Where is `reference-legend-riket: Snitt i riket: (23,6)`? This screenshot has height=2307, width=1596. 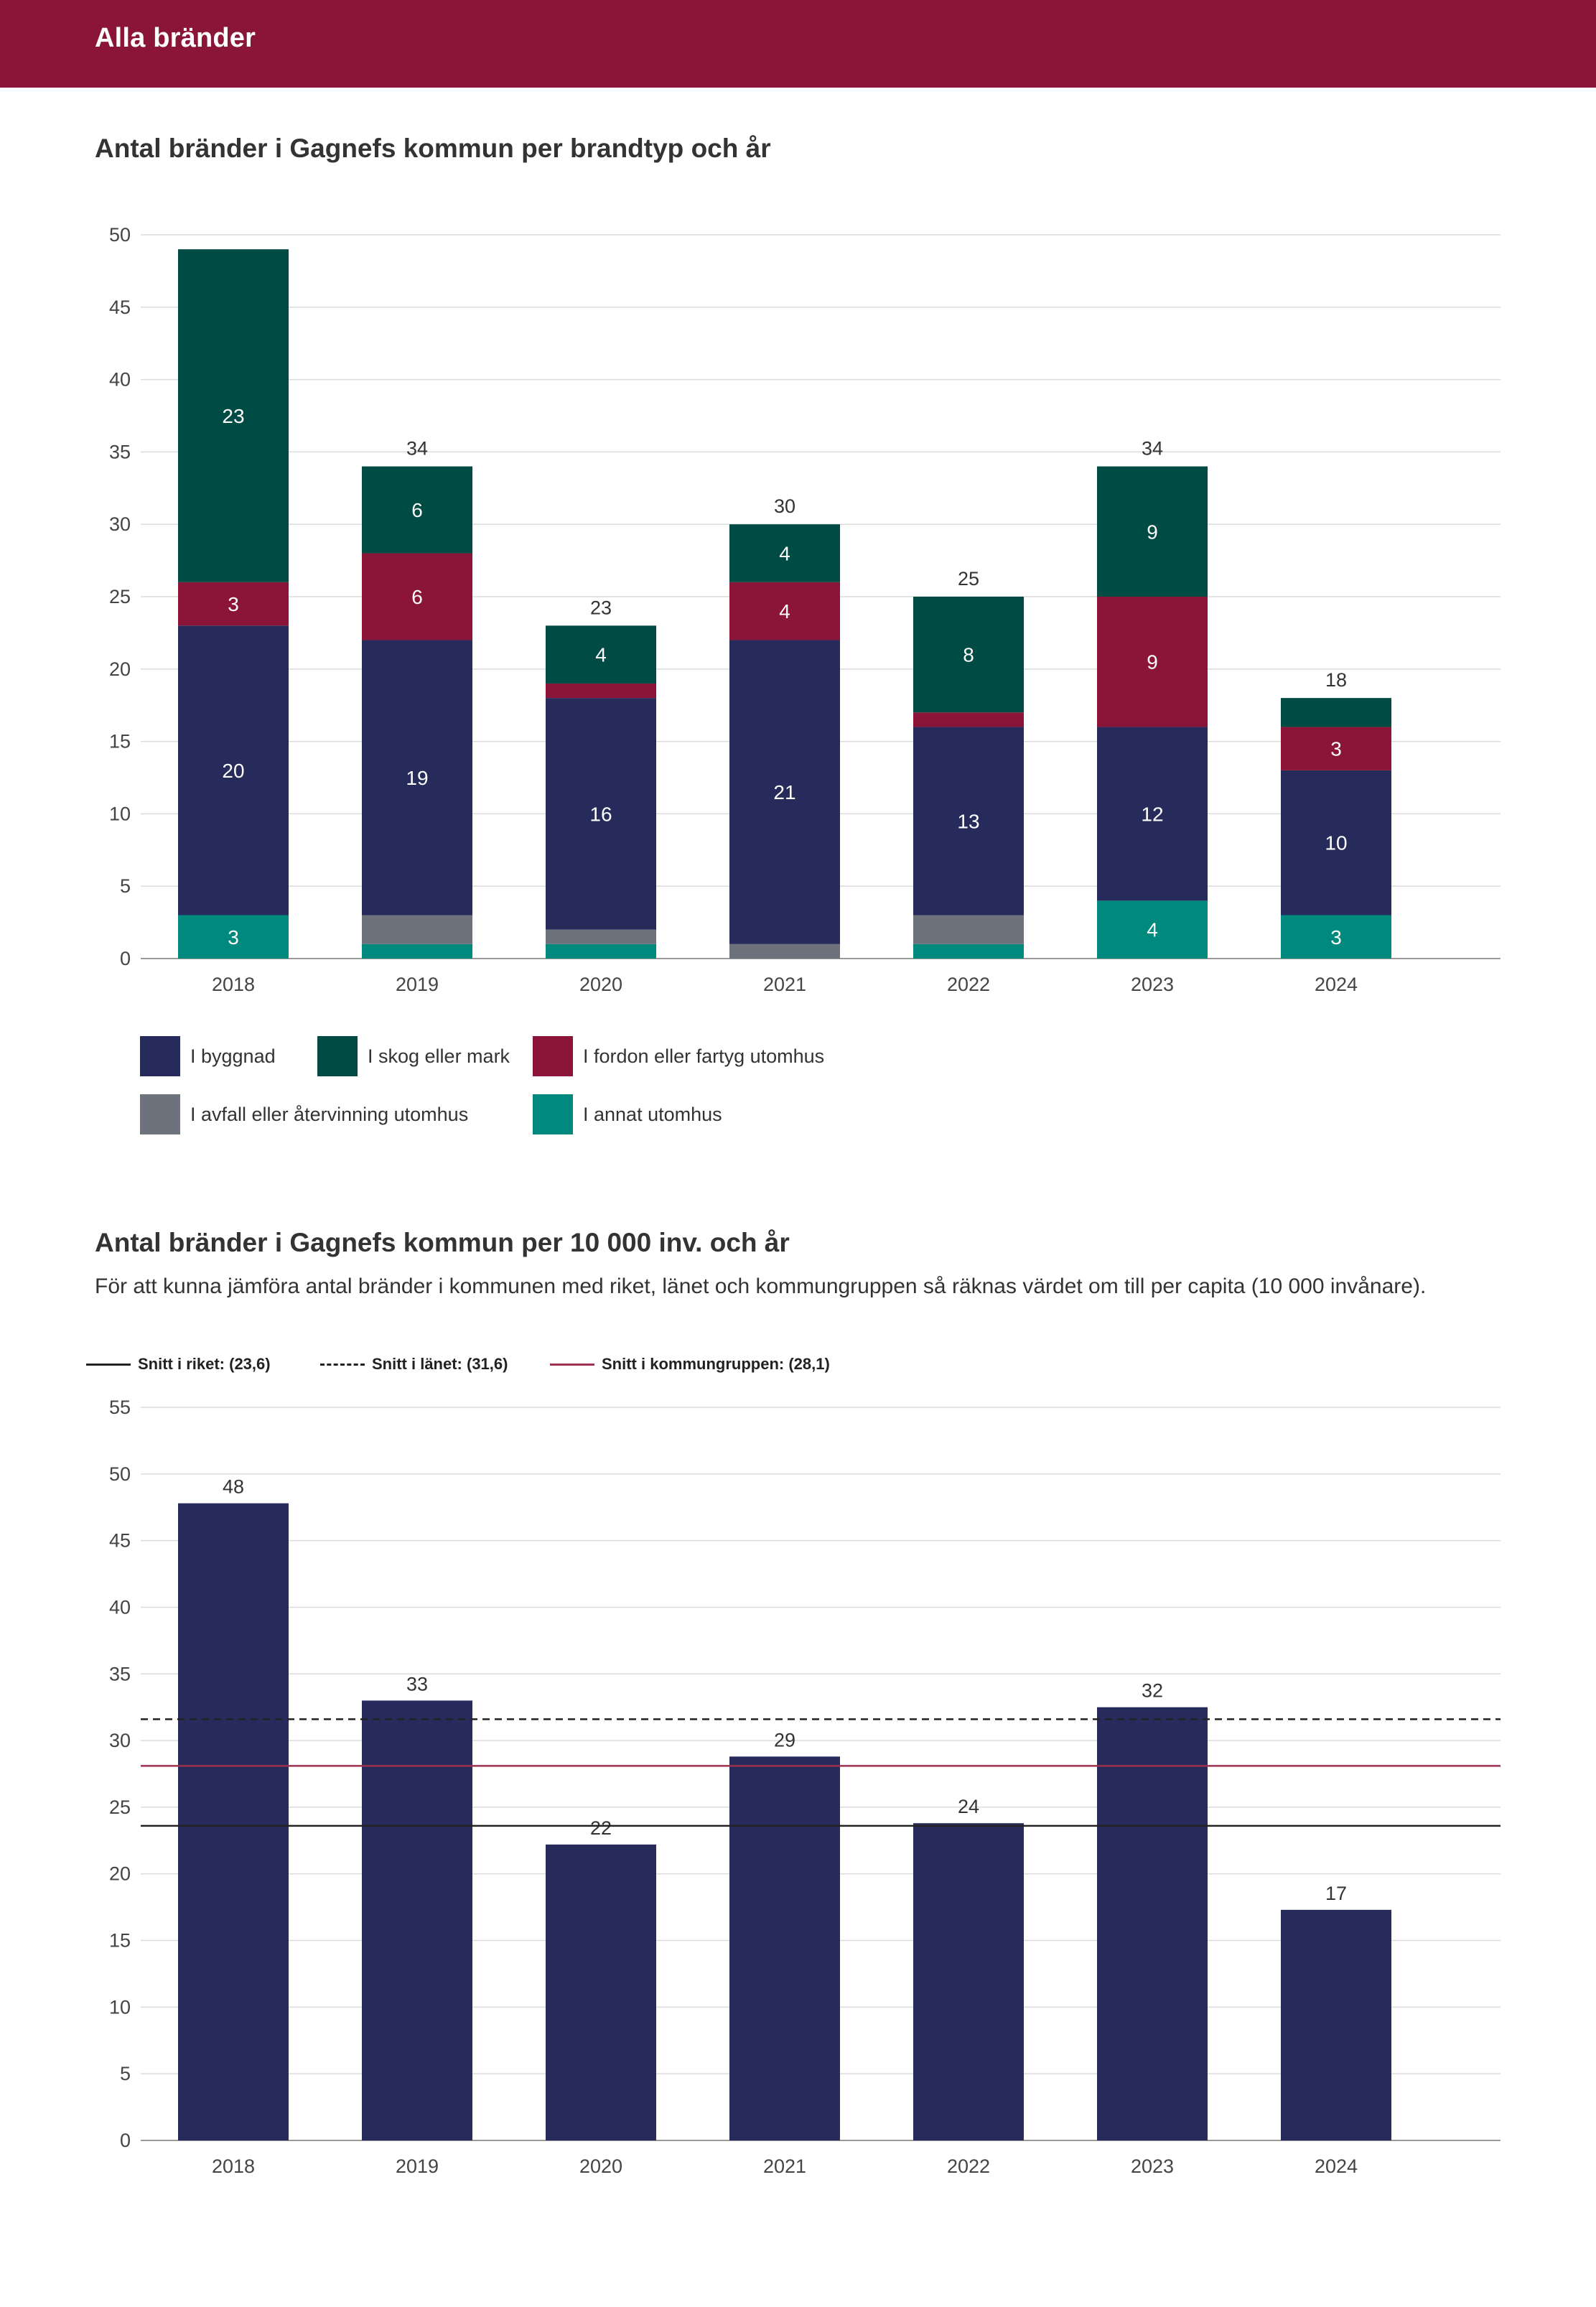 reference-legend-riket: Snitt i riket: (23,6) is located at coordinates (178, 1364).